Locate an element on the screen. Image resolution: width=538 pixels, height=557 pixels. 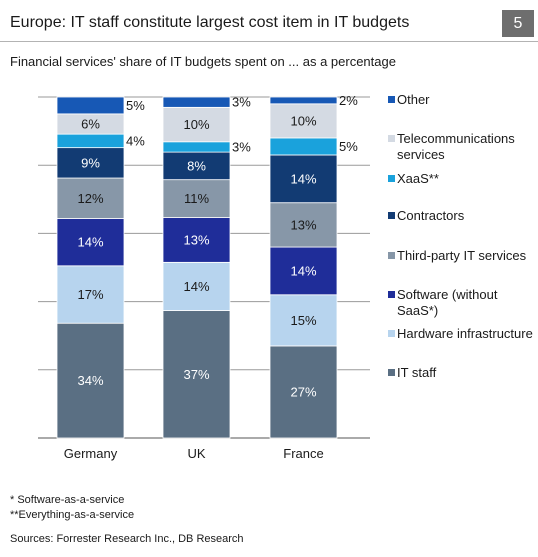
data-label: 9% is located at coordinates (90, 162).